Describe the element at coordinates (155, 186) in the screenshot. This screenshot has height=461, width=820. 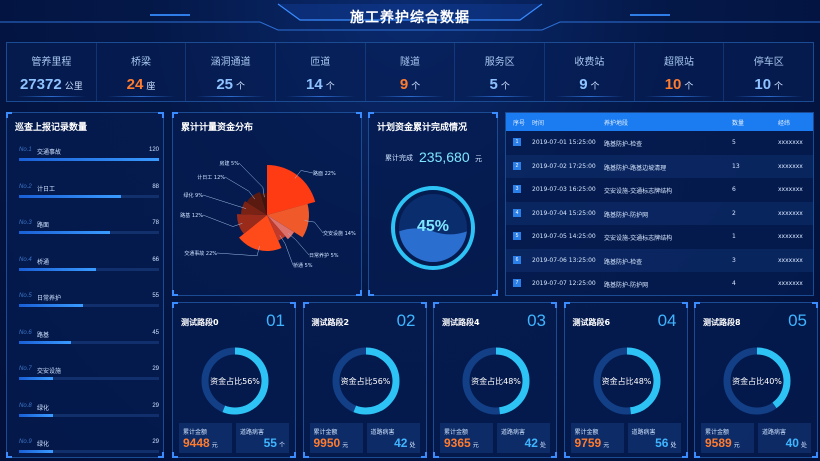
I see `record-count: 88` at that location.